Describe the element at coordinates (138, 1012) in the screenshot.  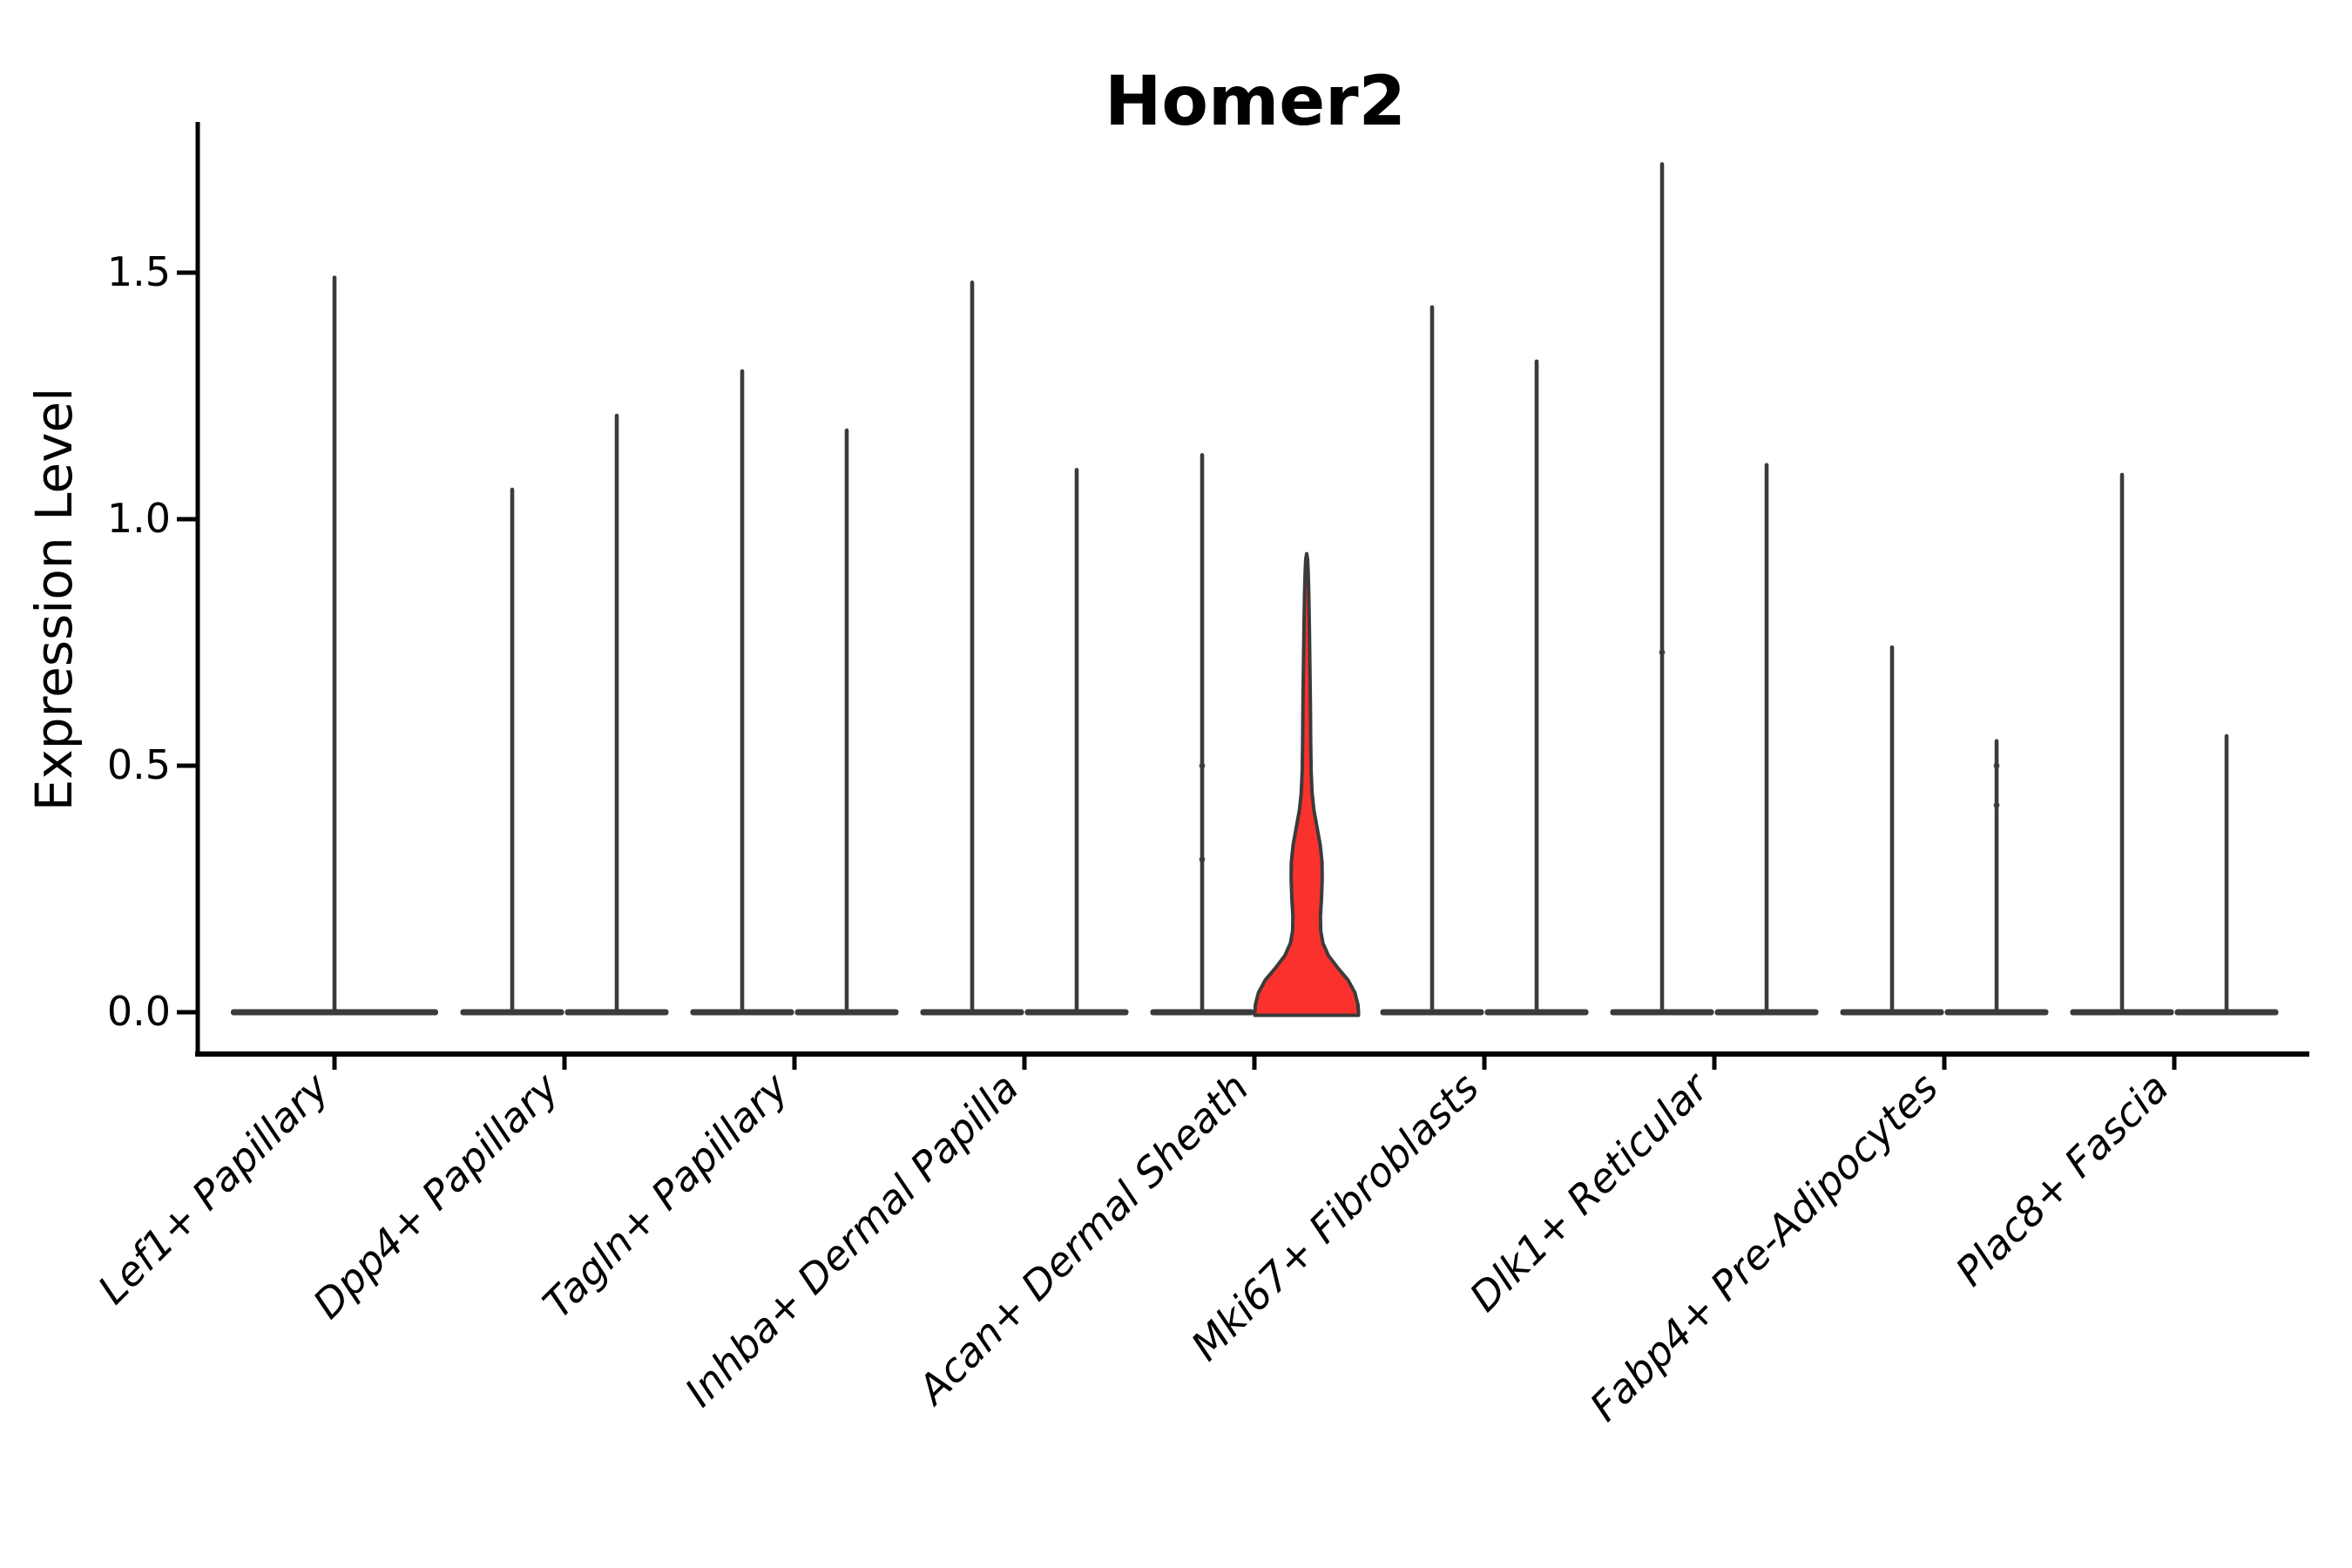
I see `y-tick-label: 0.0` at that location.